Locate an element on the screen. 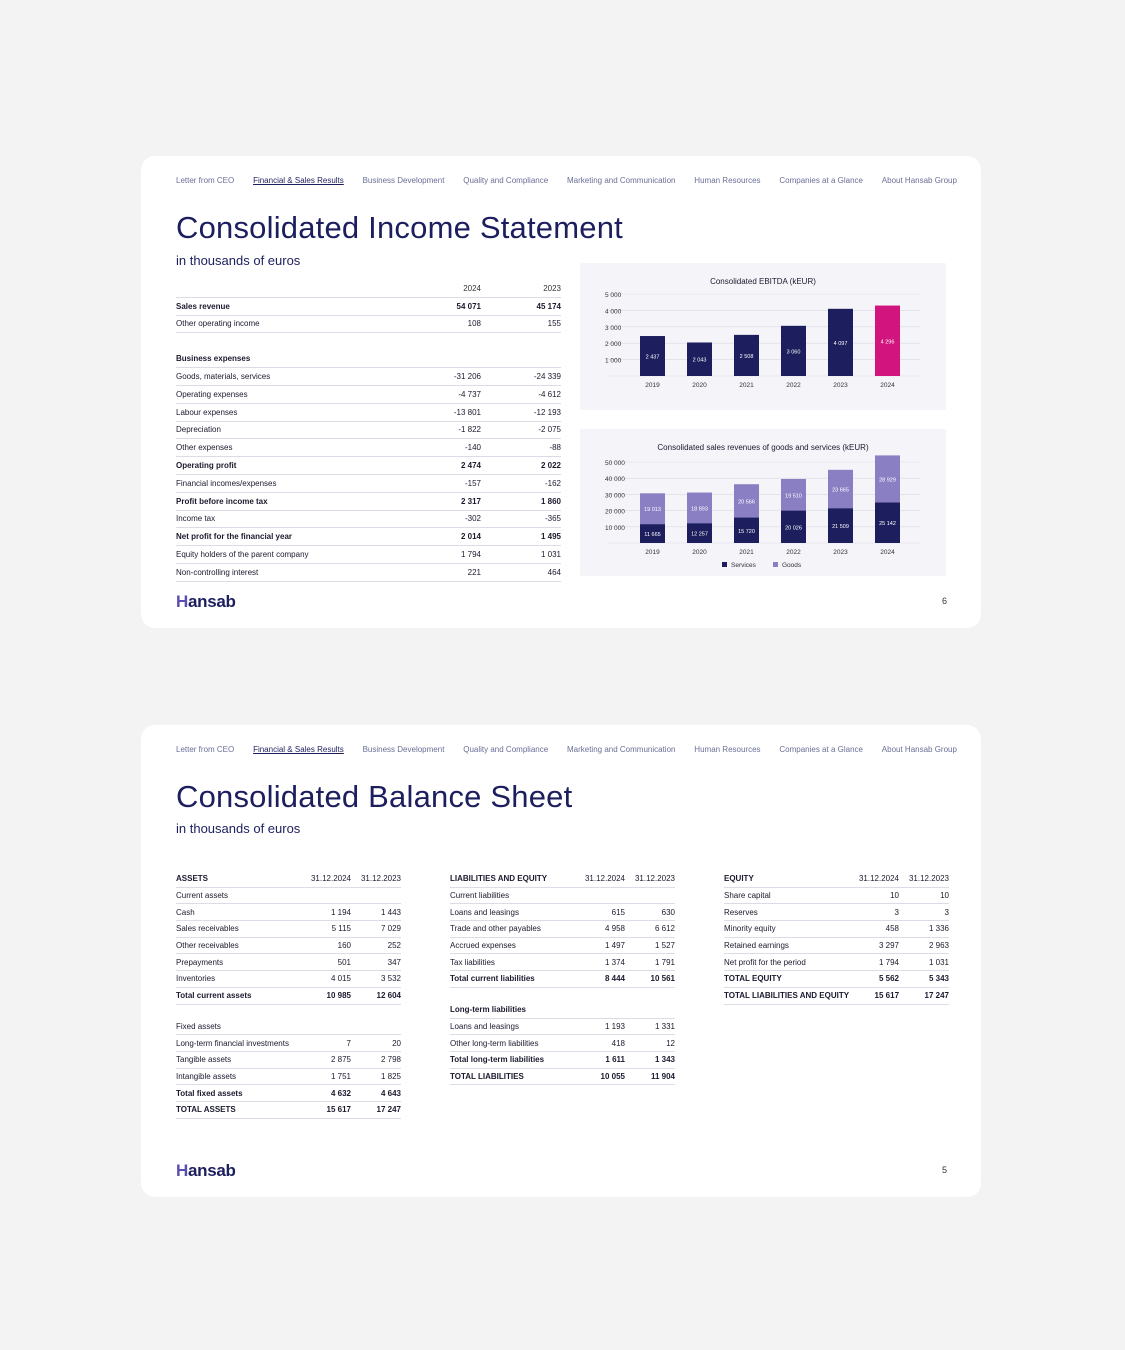 The image size is (1125, 1350). row-label: Fixed assets is located at coordinates (198, 1026).